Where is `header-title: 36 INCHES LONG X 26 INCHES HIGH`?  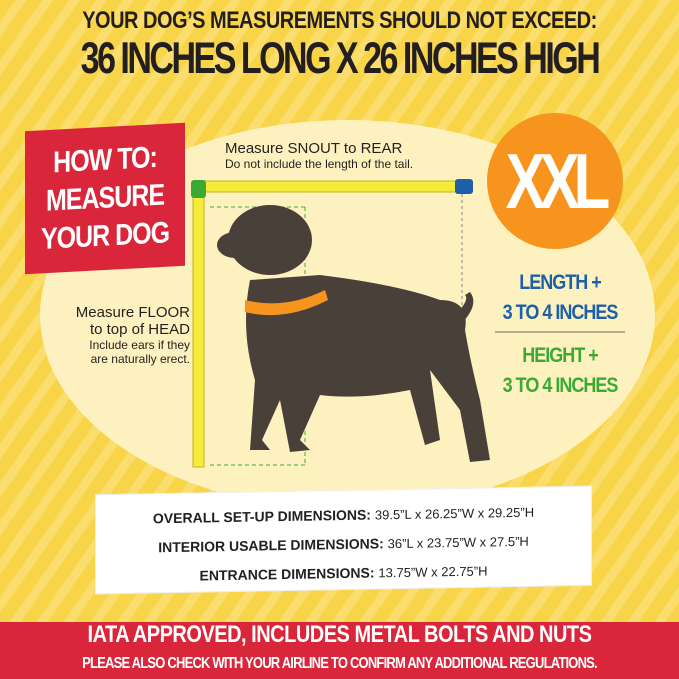
header-title: 36 INCHES LONG X 26 INCHES HIGH is located at coordinates (340, 59).